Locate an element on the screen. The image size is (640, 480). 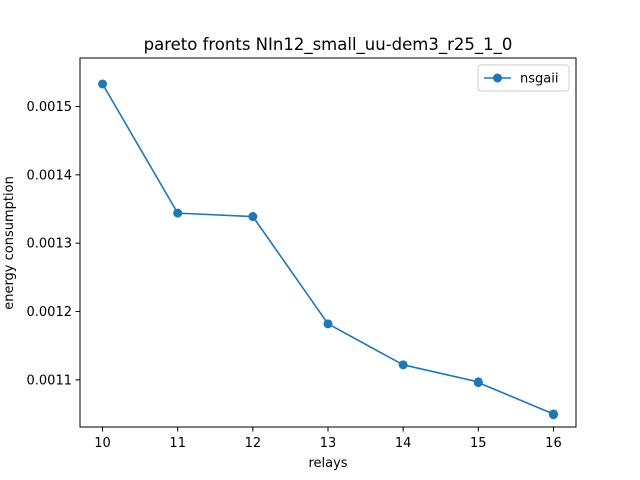
y-axis-label: energy consumption is located at coordinates (9, 243).